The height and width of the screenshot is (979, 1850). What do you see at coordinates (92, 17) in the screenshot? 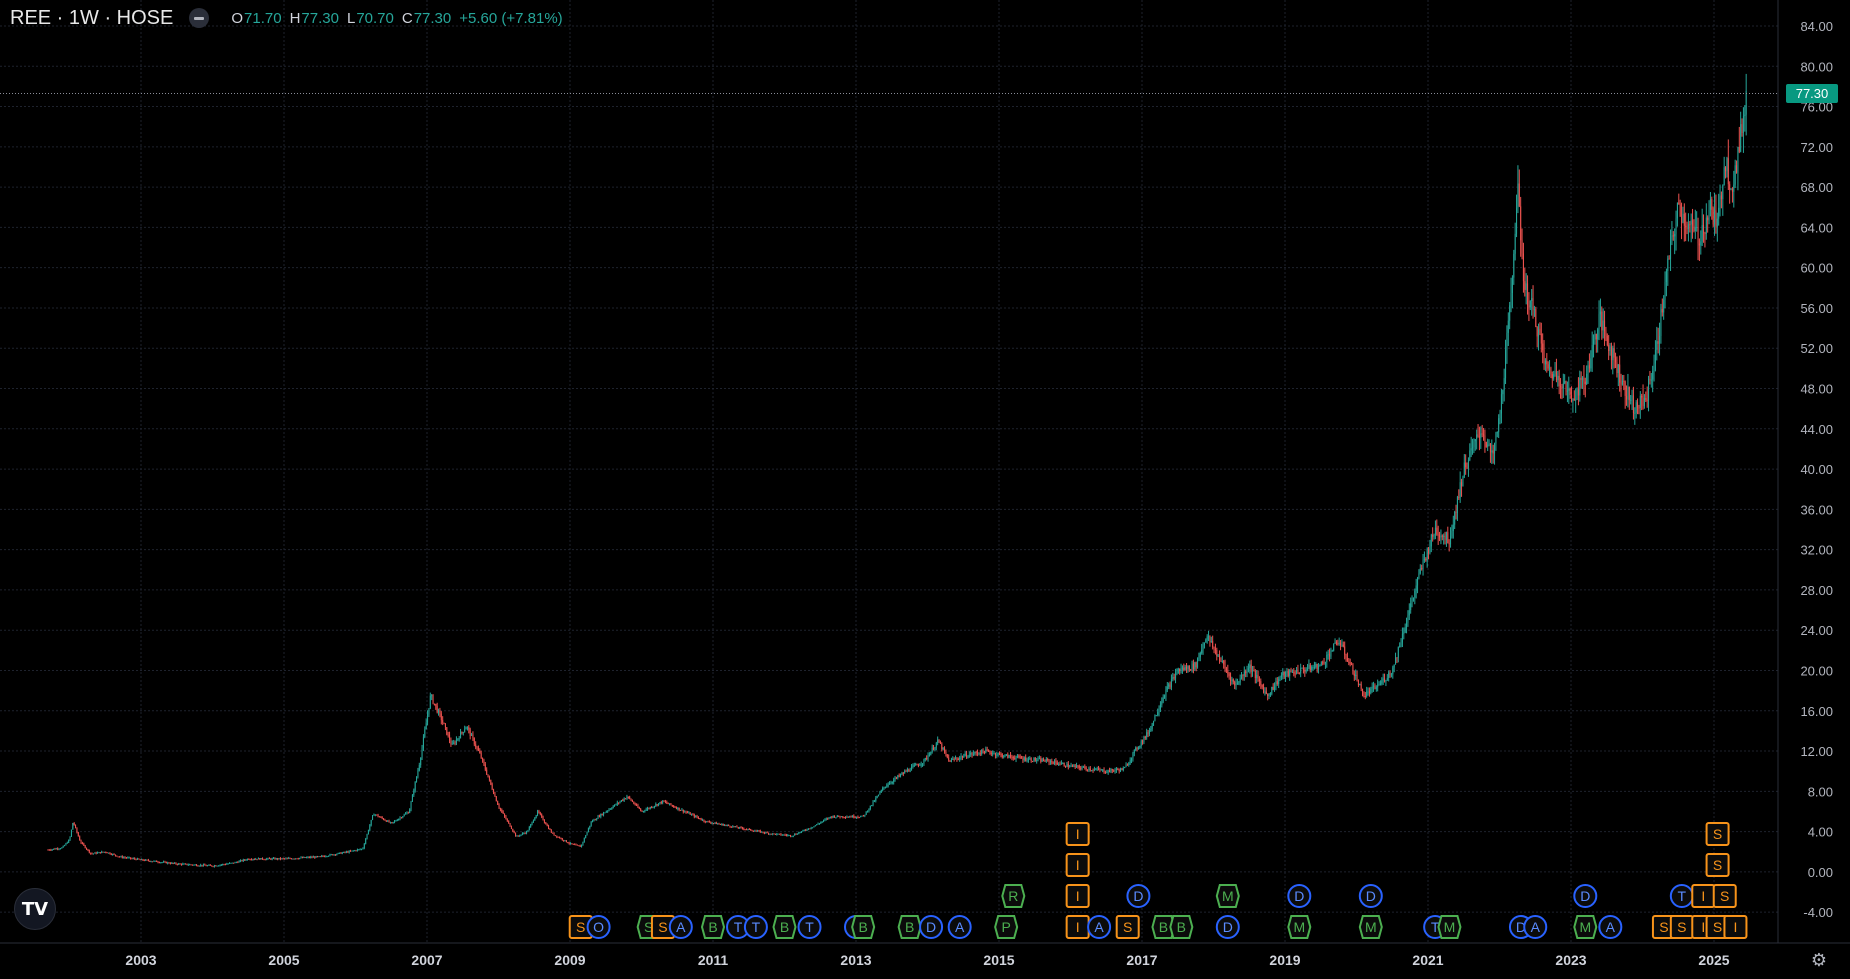
I see `symbol-title: REE · 1W · HOSE` at bounding box center [92, 17].